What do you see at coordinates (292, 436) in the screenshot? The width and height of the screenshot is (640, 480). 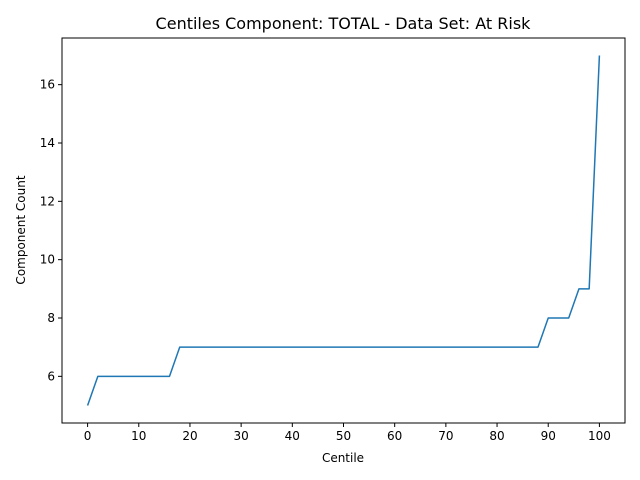 I see `x-tick-label: 40` at bounding box center [292, 436].